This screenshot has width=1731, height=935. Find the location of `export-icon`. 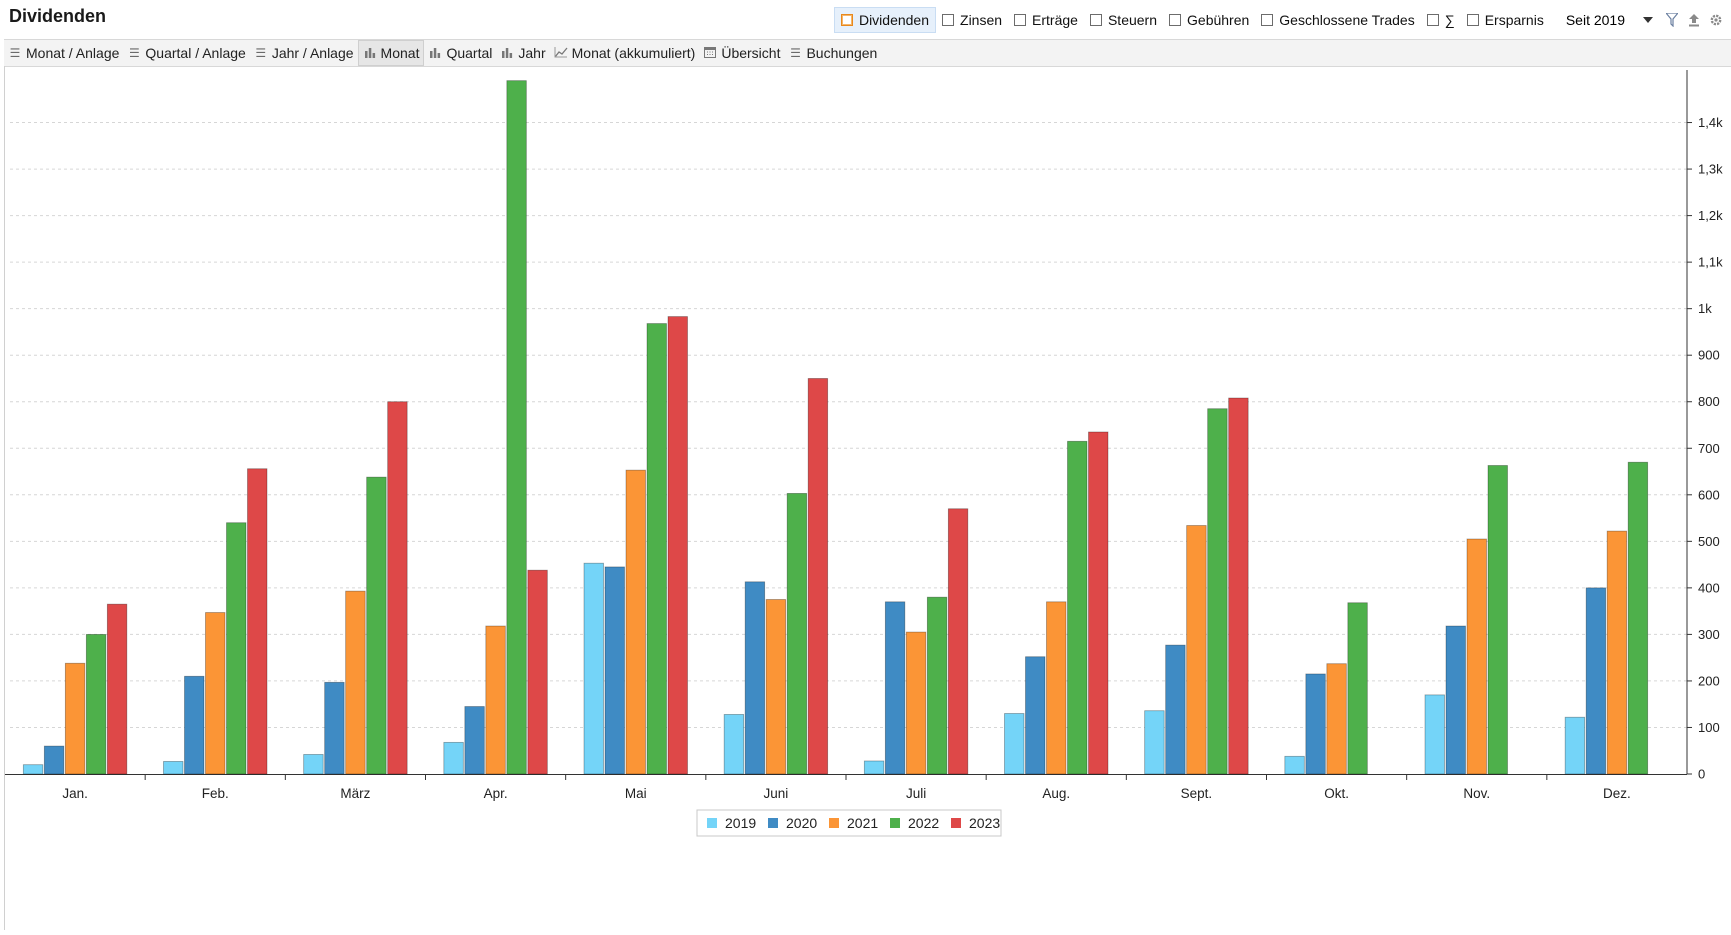

export-icon is located at coordinates (1694, 20).